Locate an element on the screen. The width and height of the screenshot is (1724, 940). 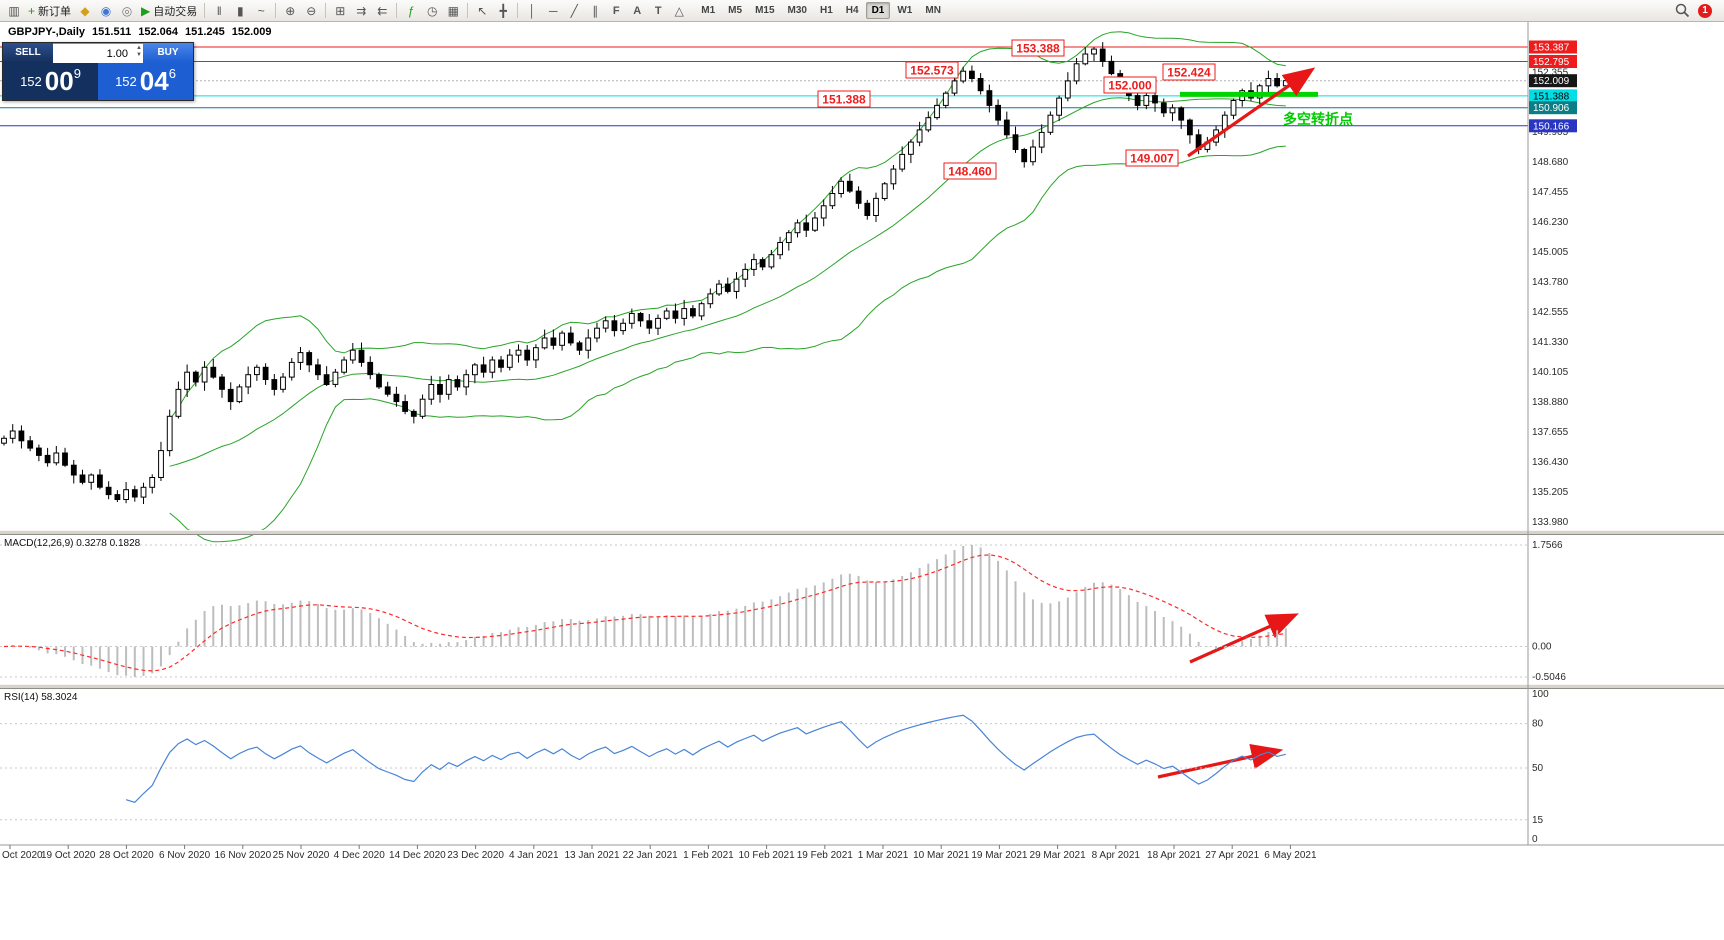
price-tag-152.795: 152.795 is located at coordinates (1553, 61).